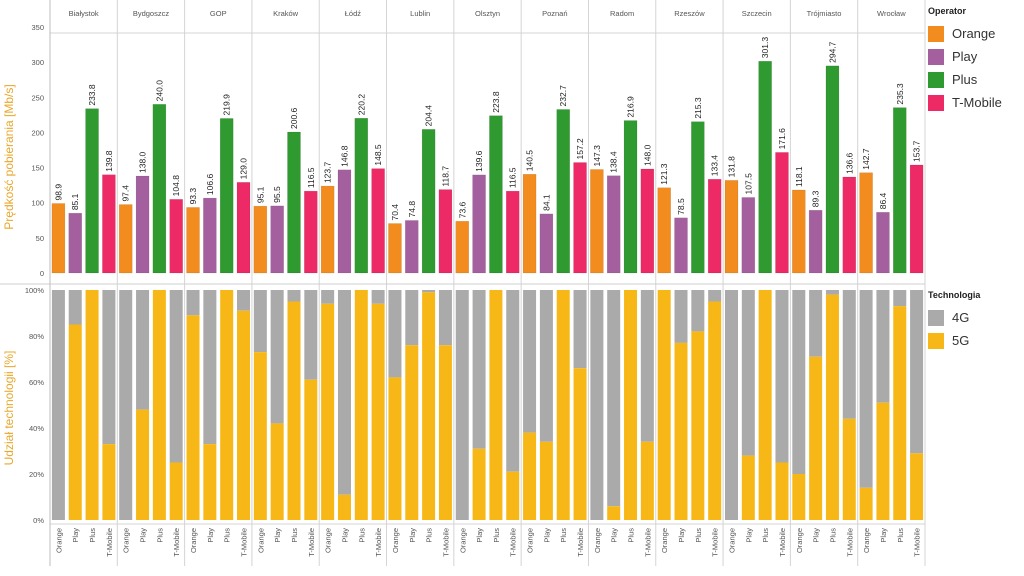 Image resolution: width=1024 pixels, height=576 pixels. I want to click on speed-tick-label: 200, so click(37, 132).